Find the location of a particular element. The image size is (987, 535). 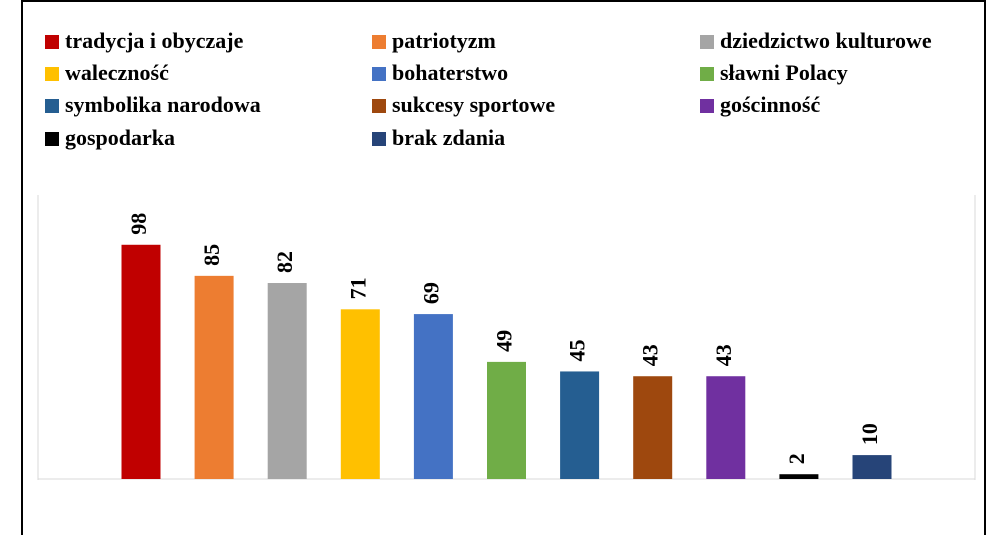

legend-label: brak zdania is located at coordinates (448, 137).